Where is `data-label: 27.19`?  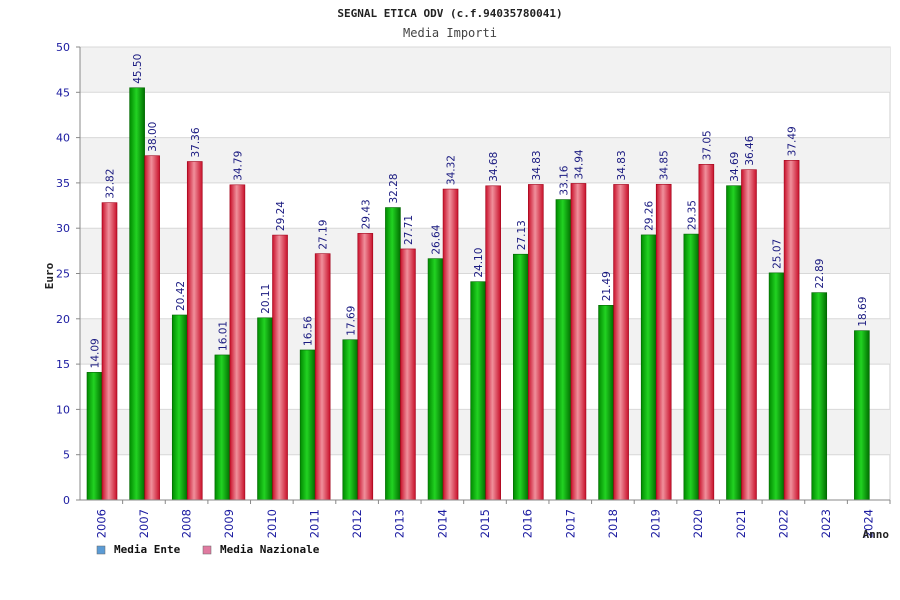
data-label: 27.19 is located at coordinates (324, 235).